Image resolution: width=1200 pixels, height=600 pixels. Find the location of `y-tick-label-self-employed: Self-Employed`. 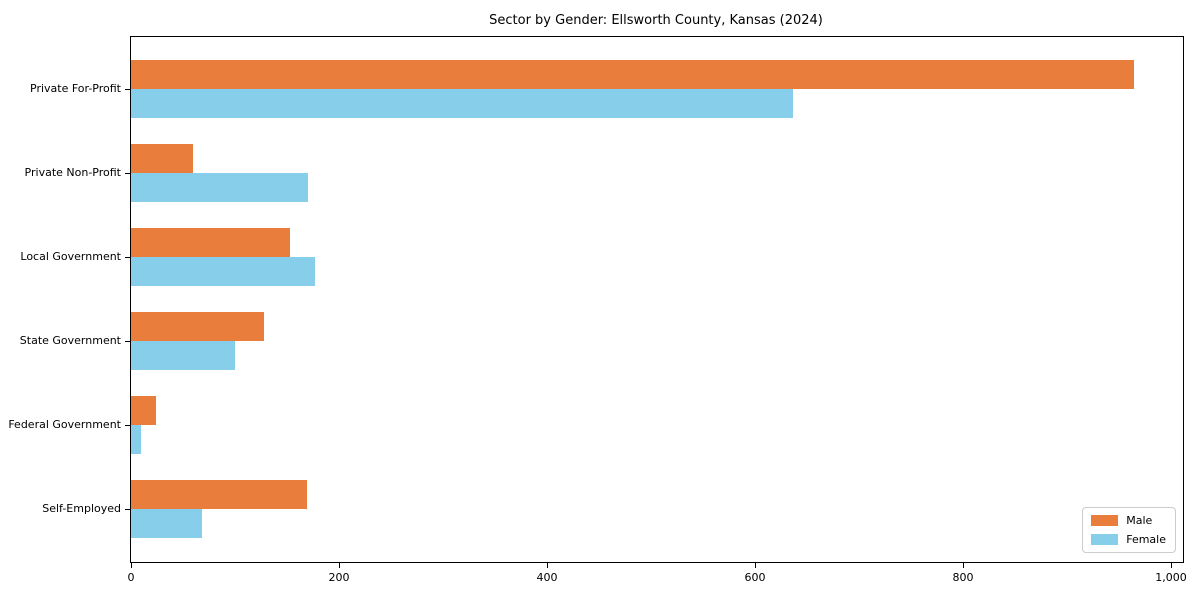

y-tick-label-self-employed: Self-Employed is located at coordinates (81, 508).